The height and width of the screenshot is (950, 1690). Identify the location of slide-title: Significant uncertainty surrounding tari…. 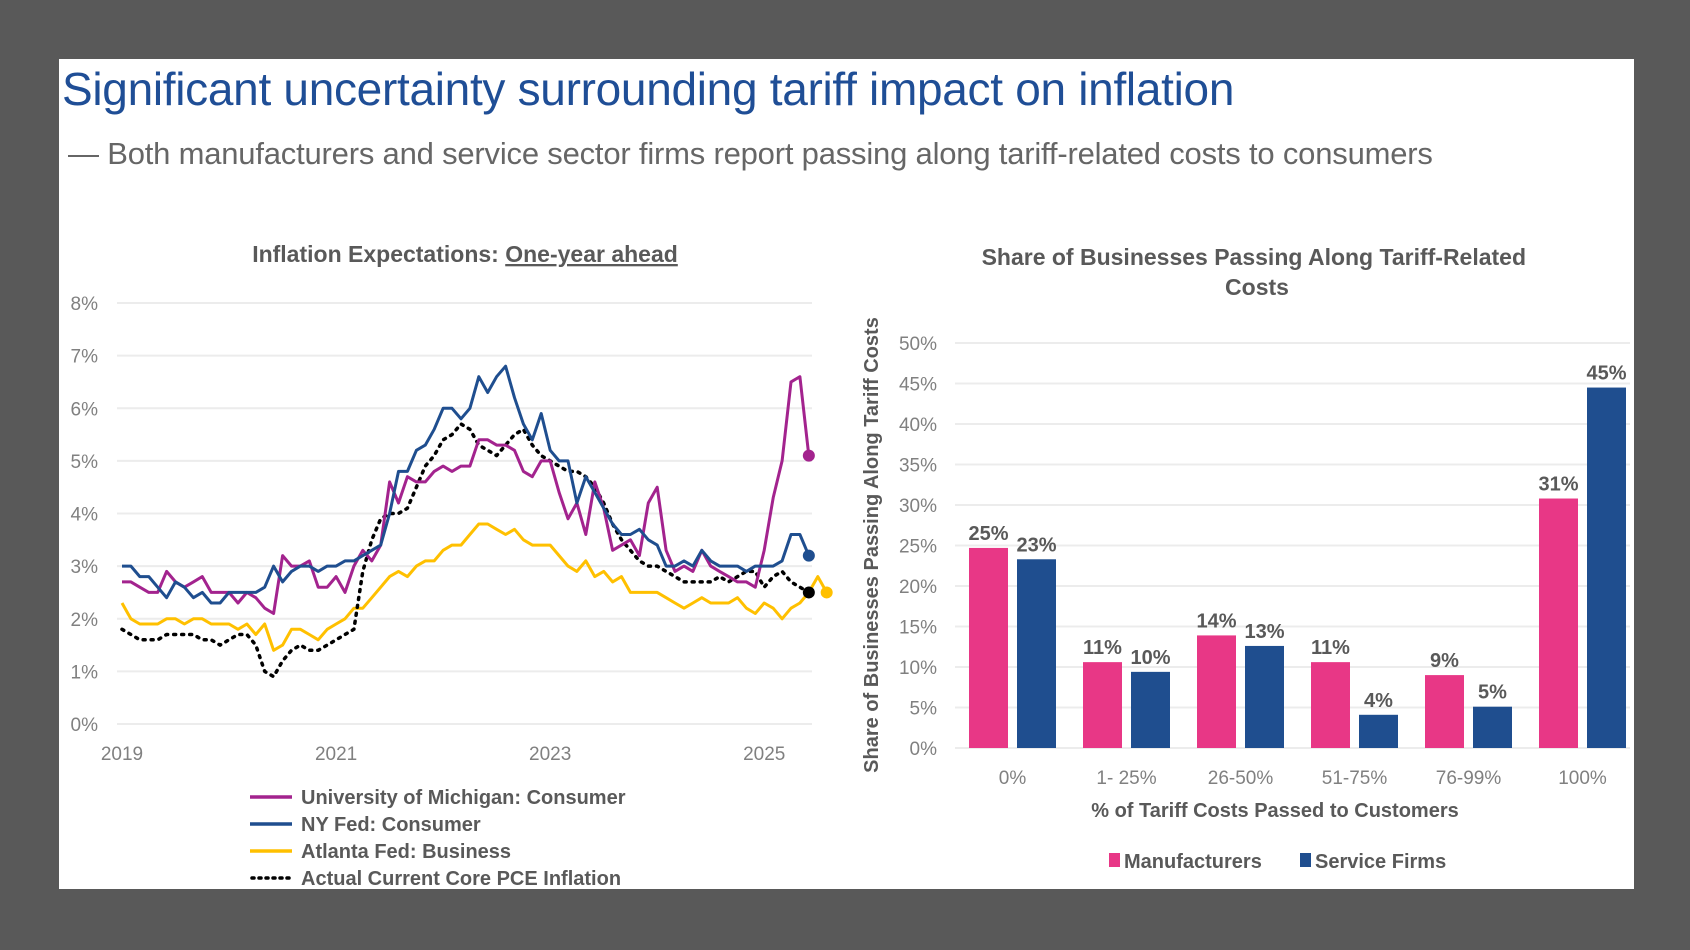
(648, 89).